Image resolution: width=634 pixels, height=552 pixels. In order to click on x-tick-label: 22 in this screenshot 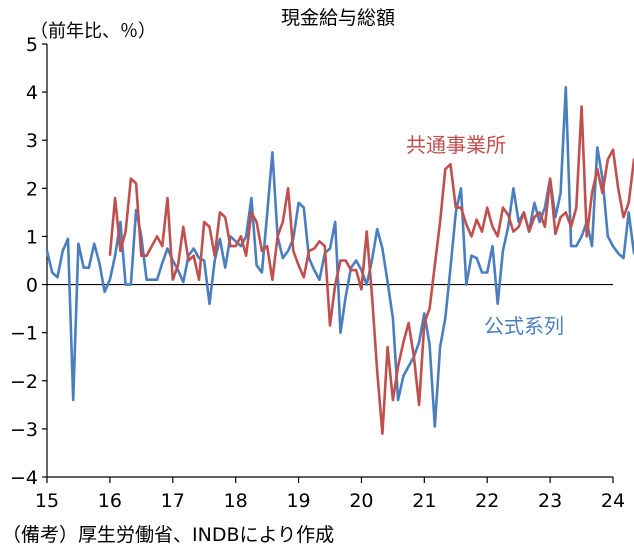, I will do `click(487, 501)`.